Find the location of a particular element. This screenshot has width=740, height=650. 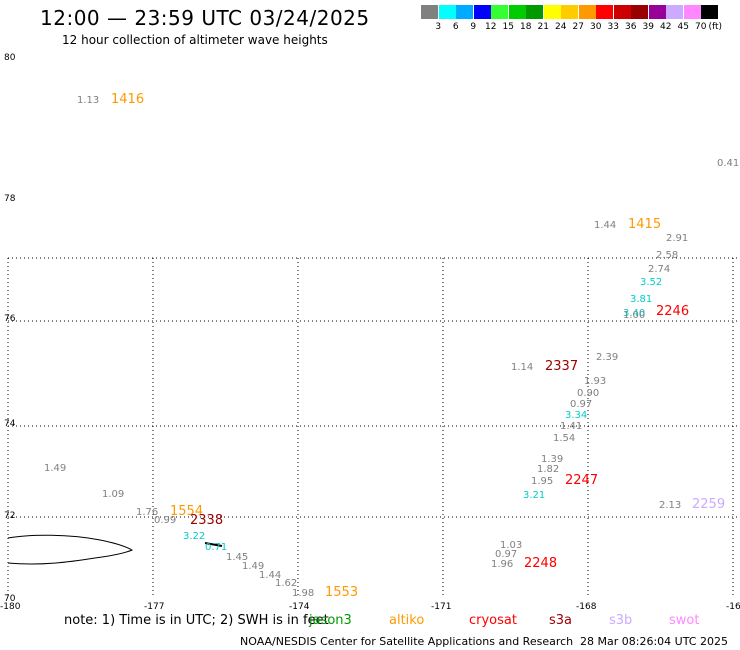

wave-height-label: 3.40 is located at coordinates (634, 313).